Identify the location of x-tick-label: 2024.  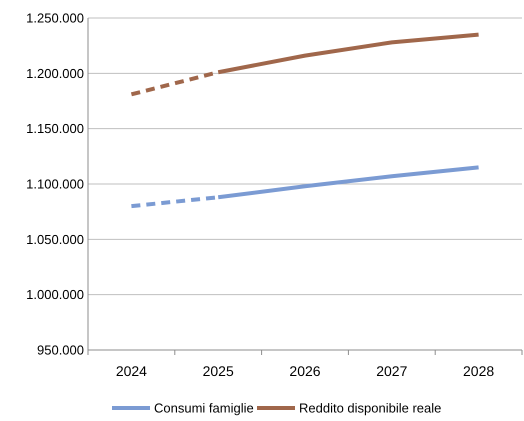
(132, 371).